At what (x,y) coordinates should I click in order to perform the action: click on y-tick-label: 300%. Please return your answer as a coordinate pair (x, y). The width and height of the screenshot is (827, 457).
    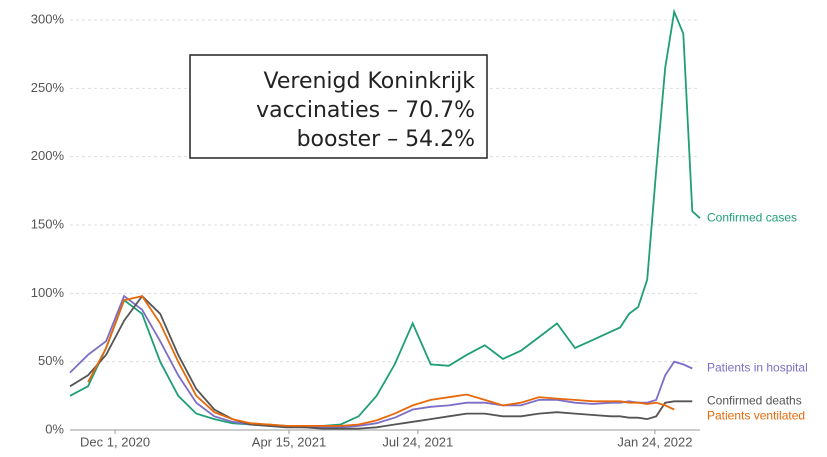
    Looking at the image, I should click on (48, 18).